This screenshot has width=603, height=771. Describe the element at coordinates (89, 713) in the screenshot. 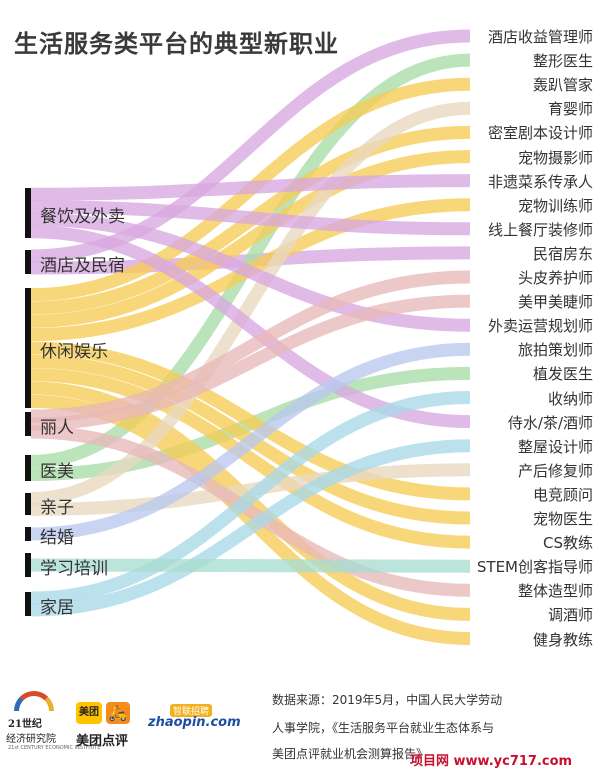

I see `meituan-badge: 美团` at that location.